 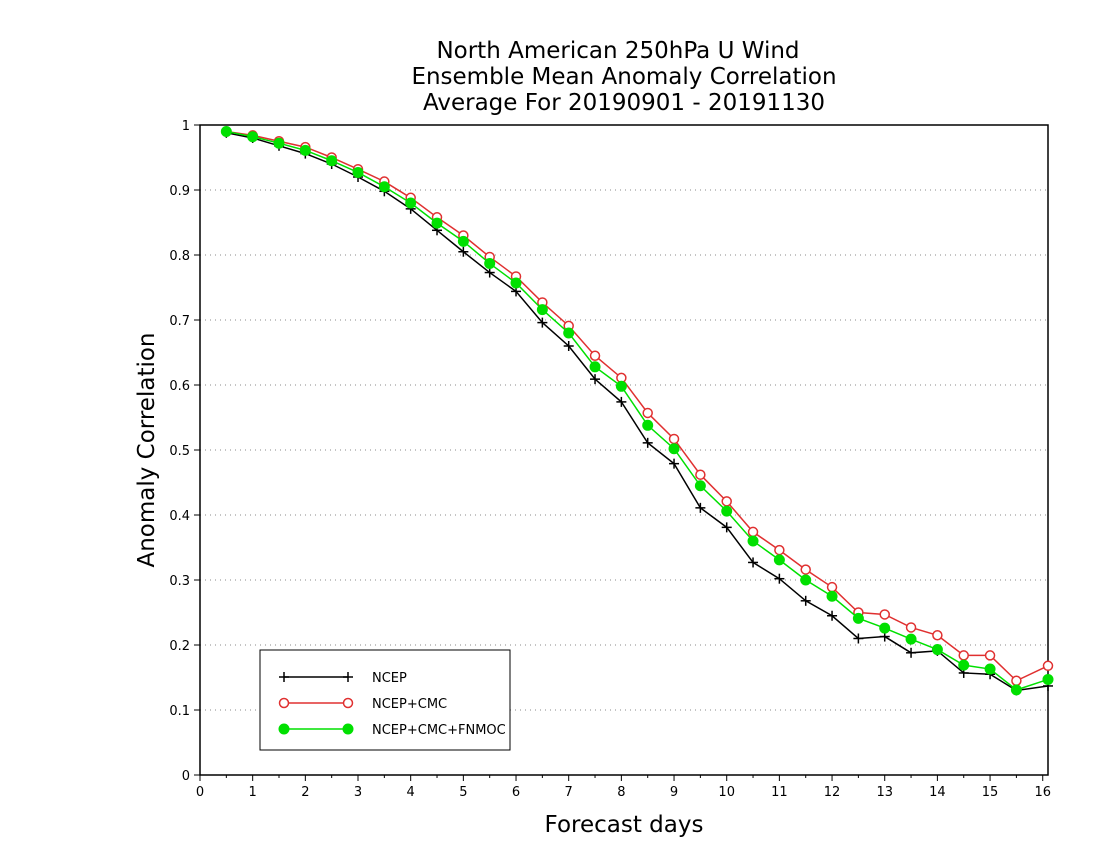 What do you see at coordinates (617, 51) in the screenshot?
I see `chart-title-line-1: North American 250hPa U Wind` at bounding box center [617, 51].